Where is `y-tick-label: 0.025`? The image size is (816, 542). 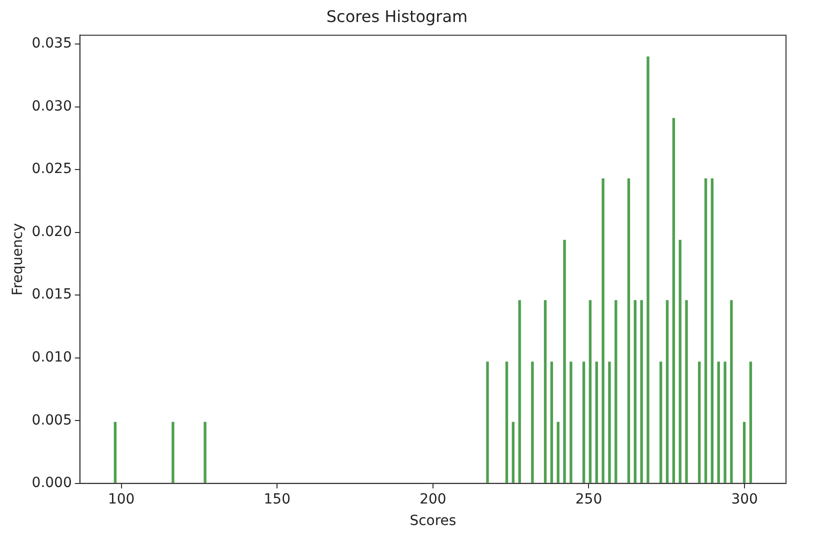
y-tick-label: 0.025 is located at coordinates (52, 169).